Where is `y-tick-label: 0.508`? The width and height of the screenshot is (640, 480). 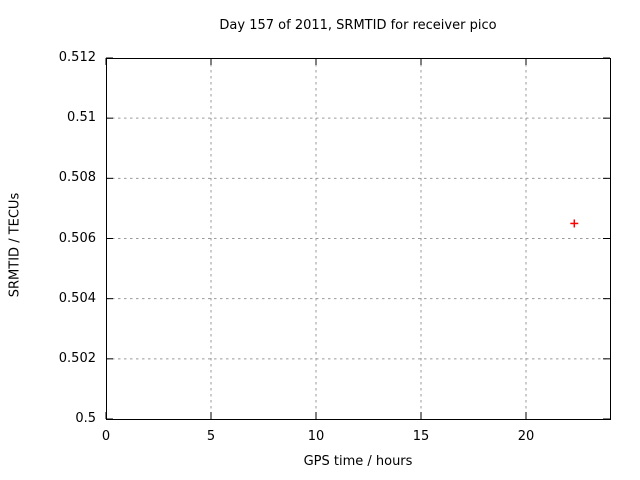
y-tick-label: 0.508 is located at coordinates (77, 178).